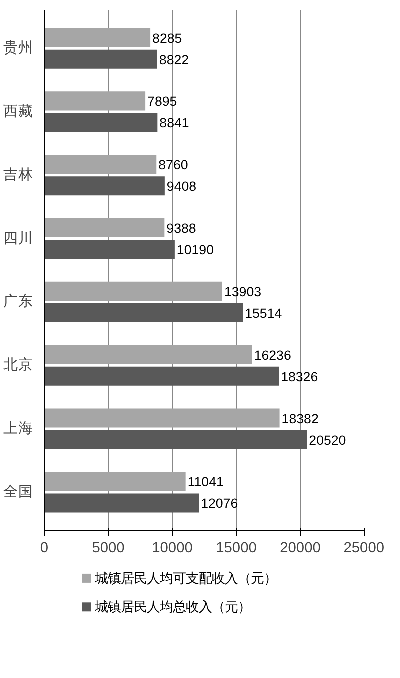 This screenshot has height=678, width=400. I want to click on data-label: 18382, so click(300, 418).